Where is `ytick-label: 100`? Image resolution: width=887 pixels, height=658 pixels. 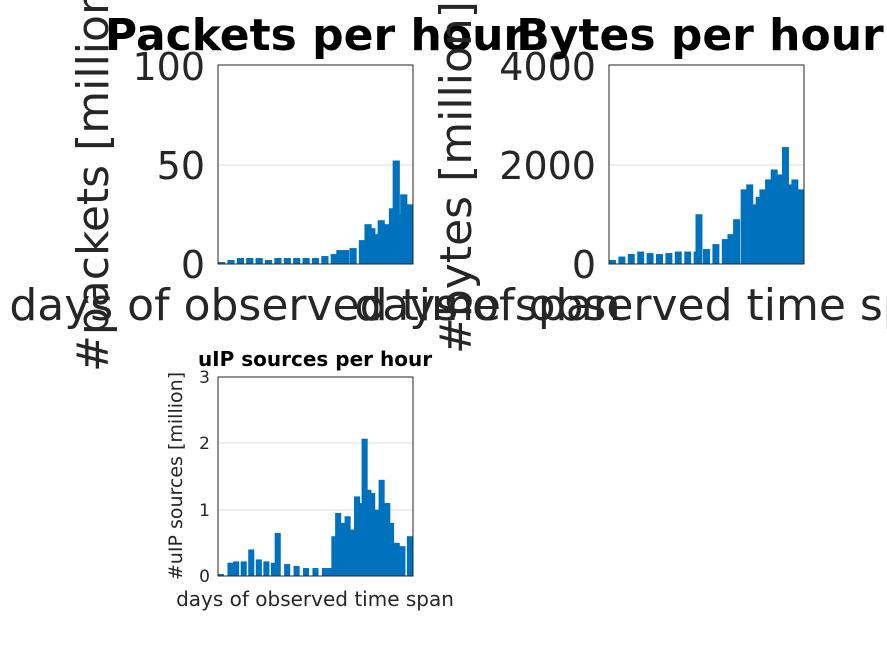 ytick-label: 100 is located at coordinates (168, 67).